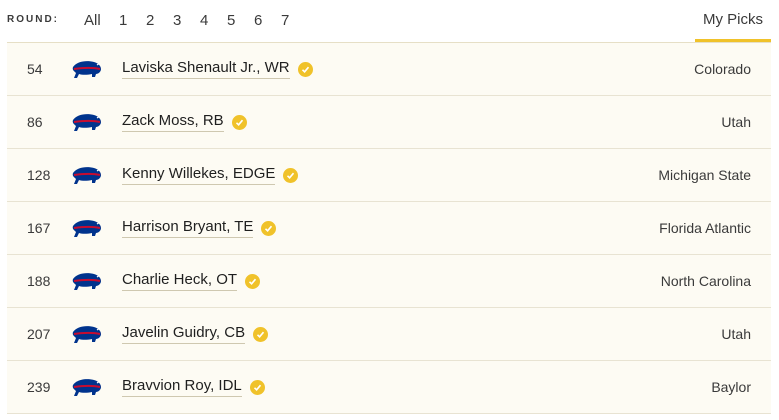  I want to click on pick-row: 86 Zack Moss, RB Utah, so click(389, 122).